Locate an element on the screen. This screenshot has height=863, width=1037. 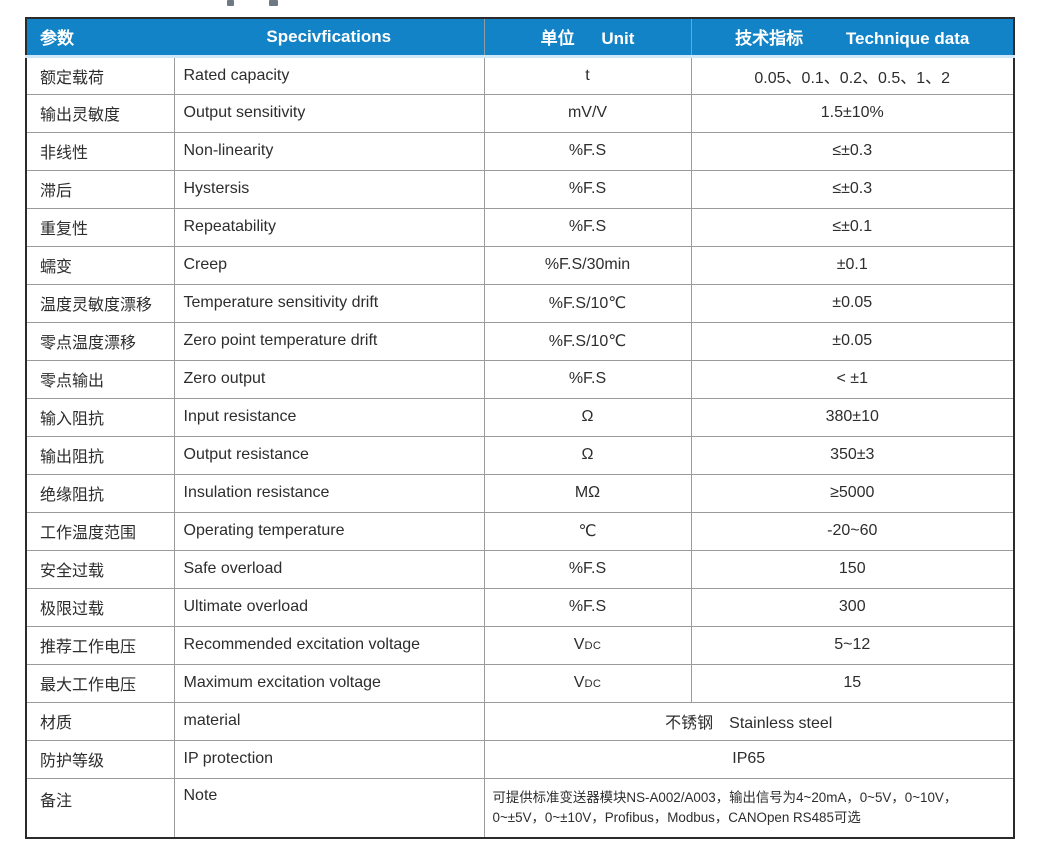
param-cell: 输出阻抗 is located at coordinates (100, 455).